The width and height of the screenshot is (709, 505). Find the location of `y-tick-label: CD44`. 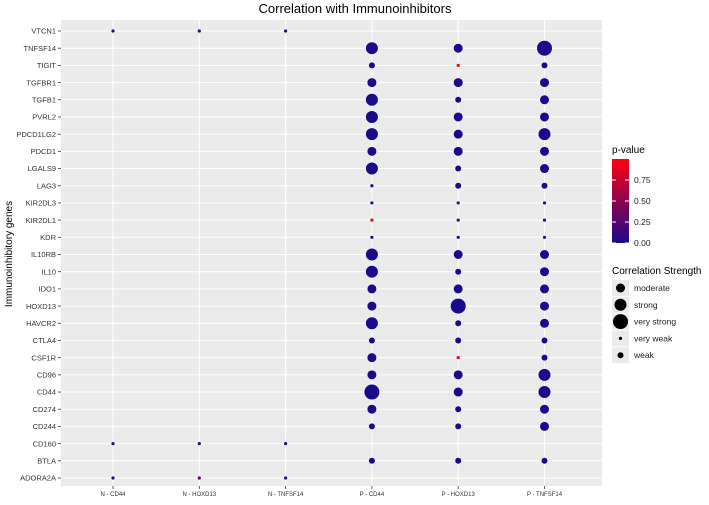

y-tick-label: CD44 is located at coordinates (46, 392).